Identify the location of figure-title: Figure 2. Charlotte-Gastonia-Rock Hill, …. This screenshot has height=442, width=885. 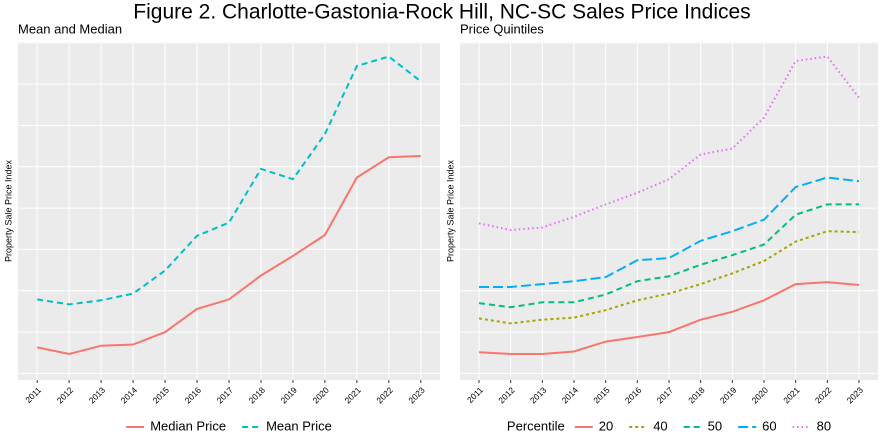
(441, 12).